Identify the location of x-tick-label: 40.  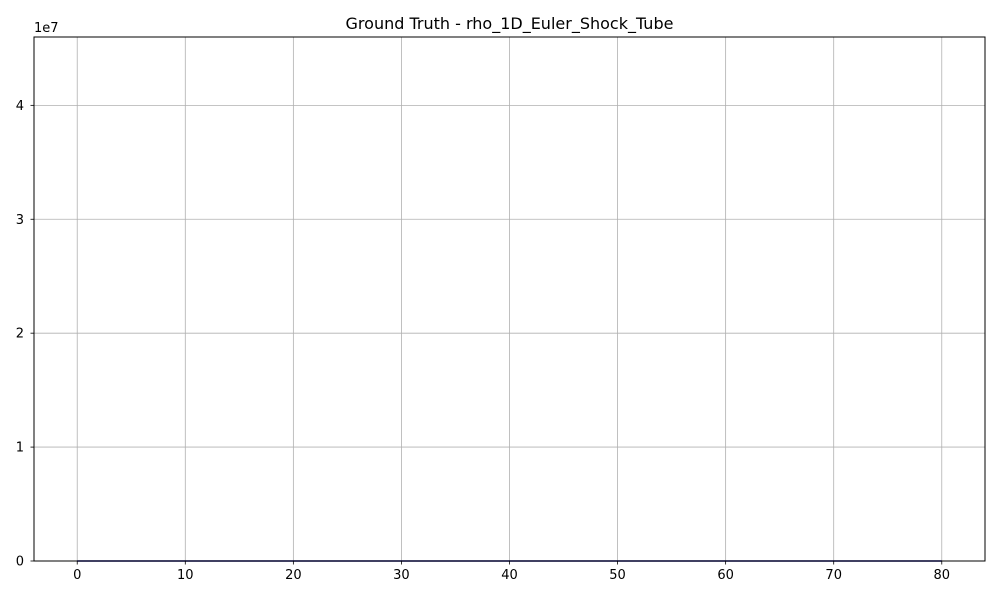
(509, 575).